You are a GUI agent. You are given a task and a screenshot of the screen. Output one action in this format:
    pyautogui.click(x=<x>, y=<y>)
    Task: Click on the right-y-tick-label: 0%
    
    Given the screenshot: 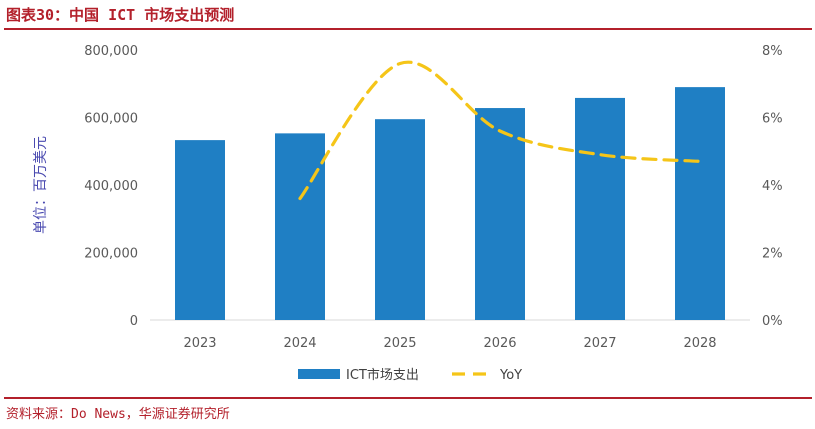 What is the action you would take?
    pyautogui.click(x=772, y=321)
    